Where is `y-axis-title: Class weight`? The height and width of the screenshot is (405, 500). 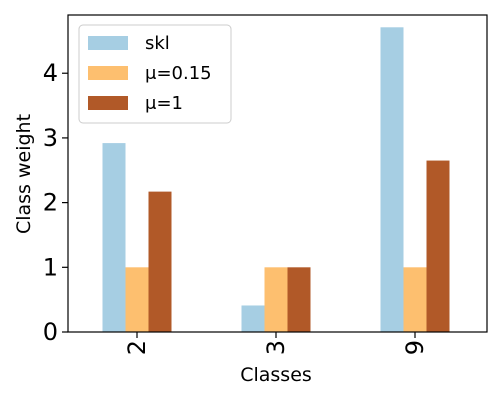
y-axis-title: Class weight is located at coordinates (24, 174).